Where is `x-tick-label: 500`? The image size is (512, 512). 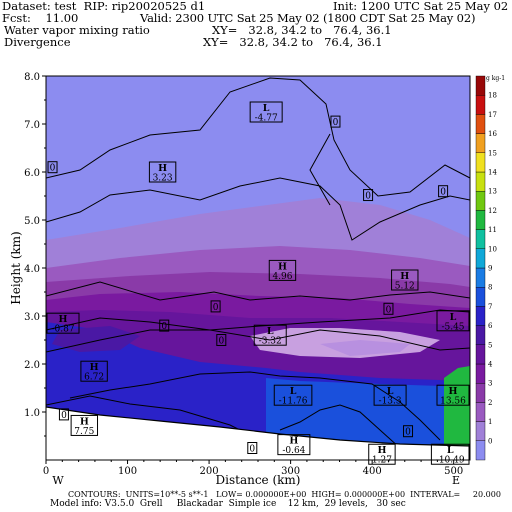
x-tick-label: 500 is located at coordinates (453, 471).